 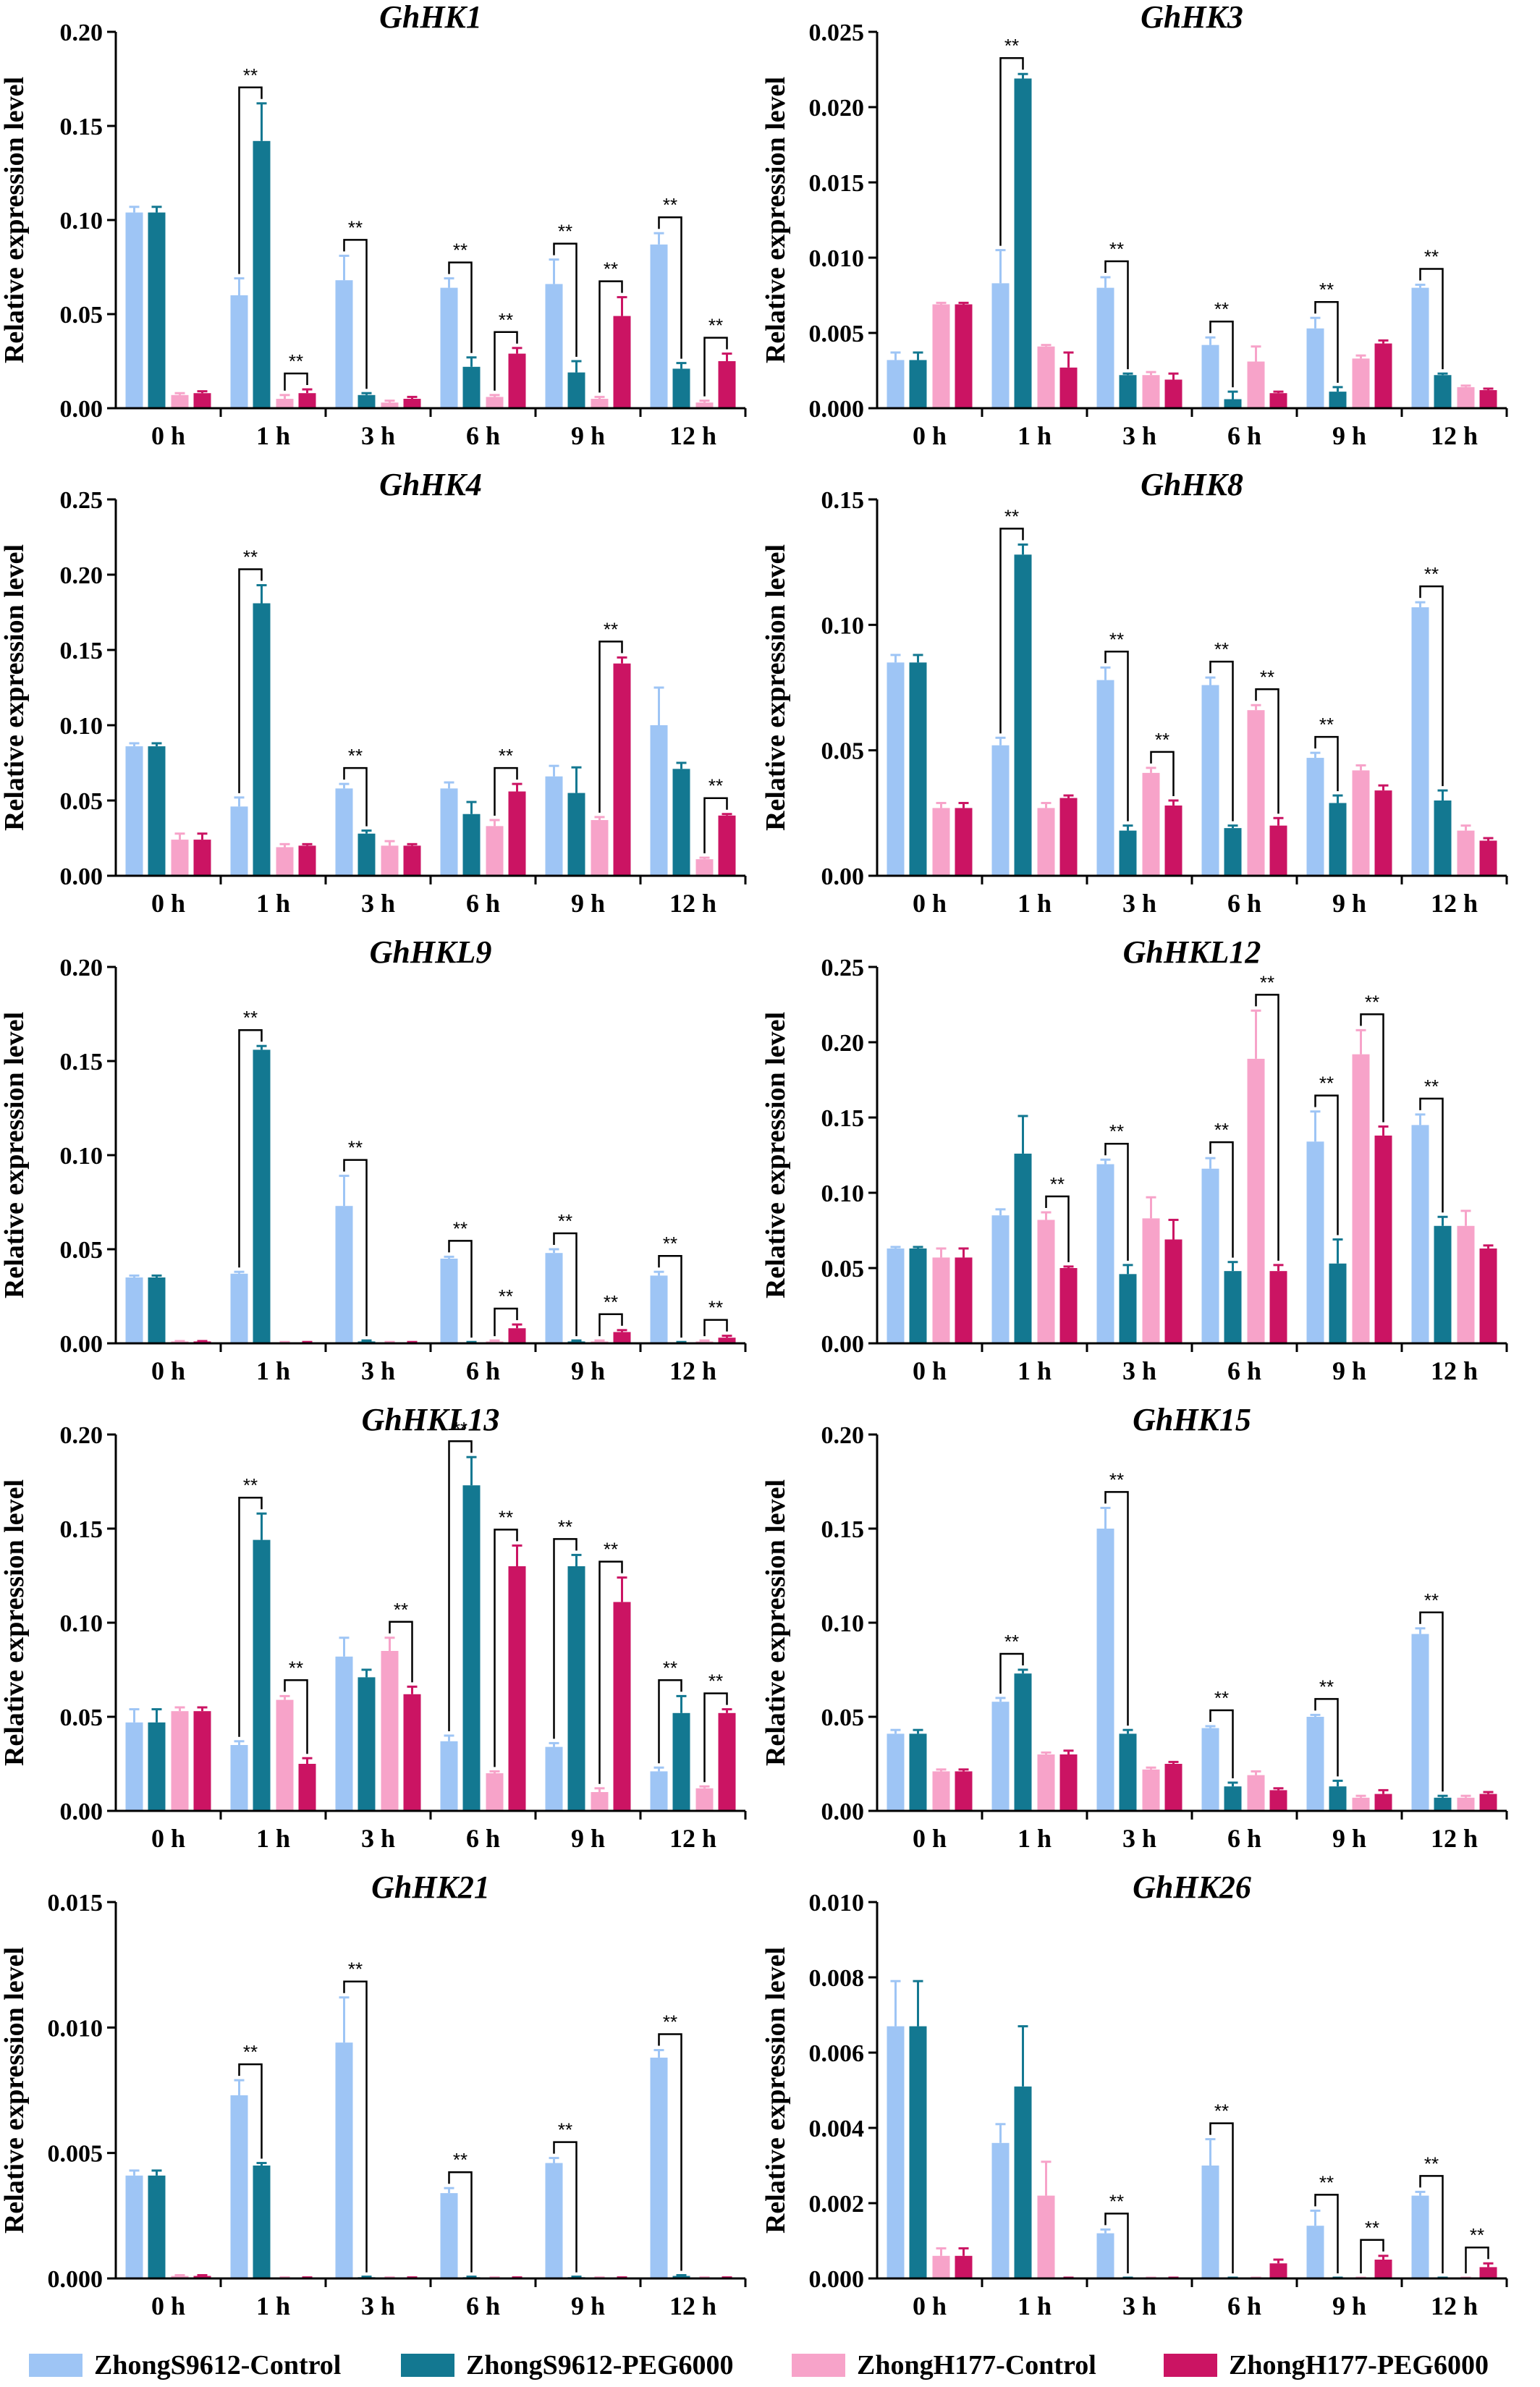 I want to click on y-tick-label: 0.025, so click(x=837, y=33).